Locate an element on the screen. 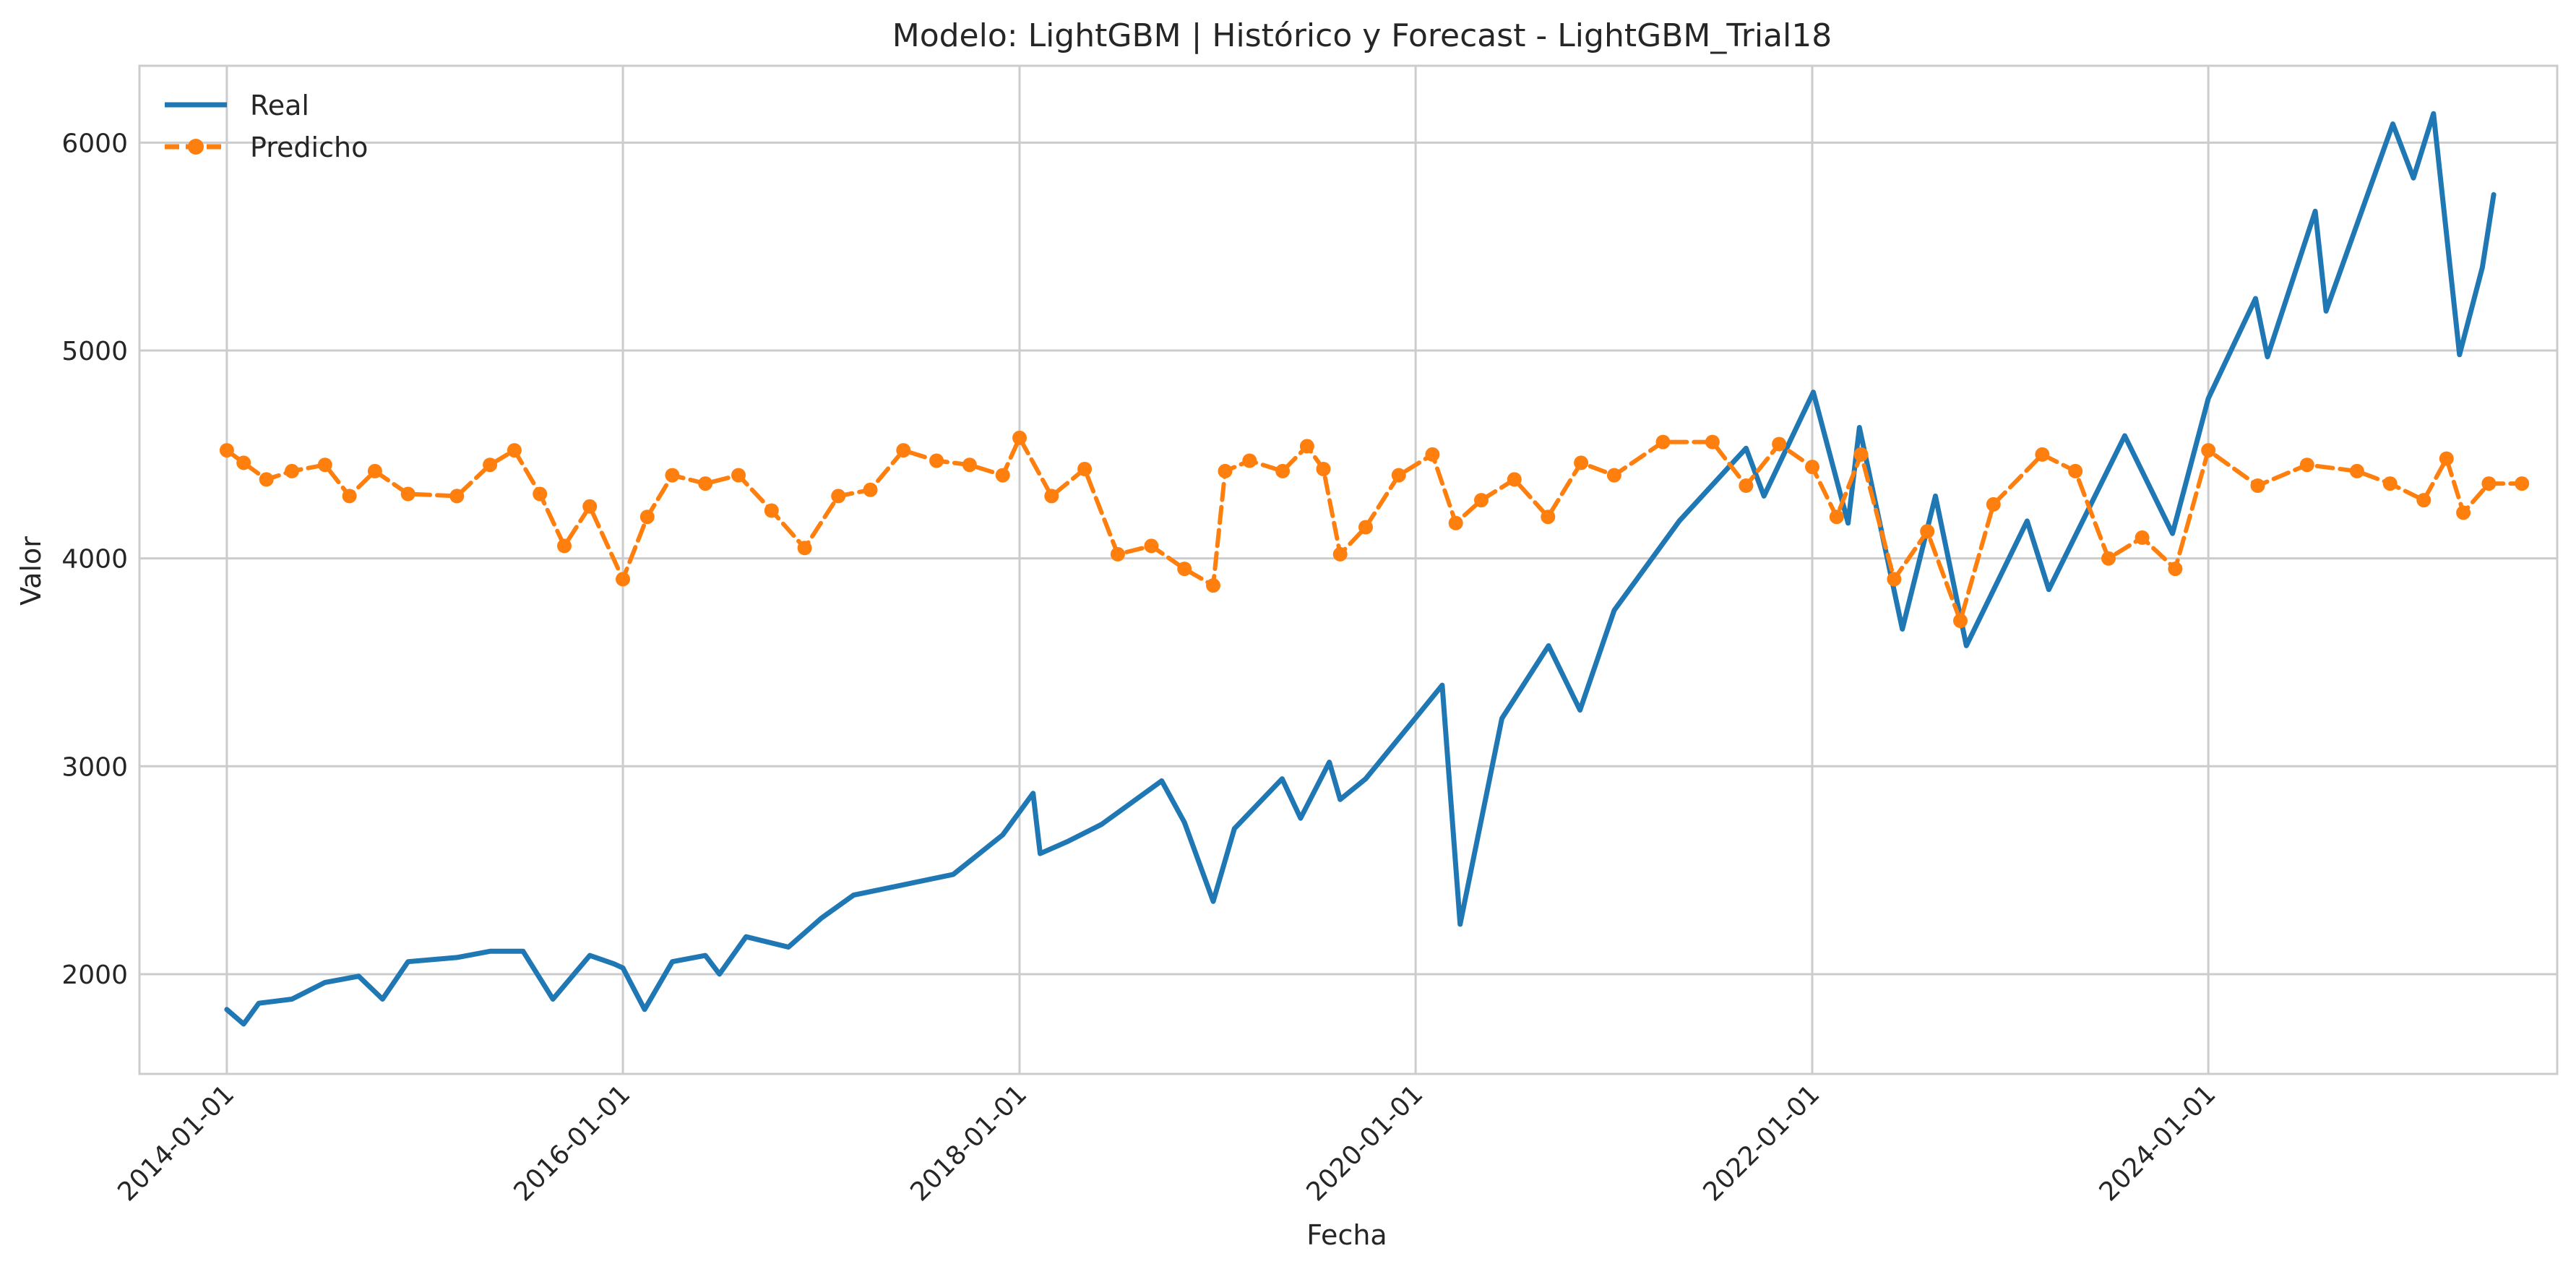 This screenshot has height=1277, width=2576. y-tick-label: 6000 is located at coordinates (94, 143).